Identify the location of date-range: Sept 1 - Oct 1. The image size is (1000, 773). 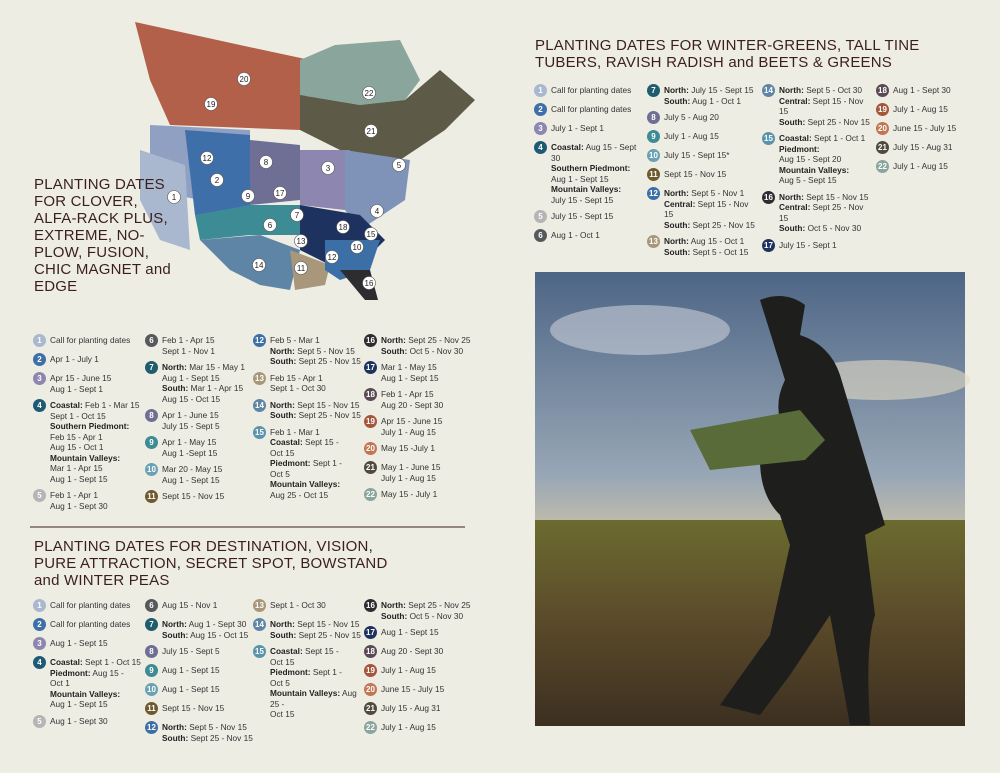
(840, 138).